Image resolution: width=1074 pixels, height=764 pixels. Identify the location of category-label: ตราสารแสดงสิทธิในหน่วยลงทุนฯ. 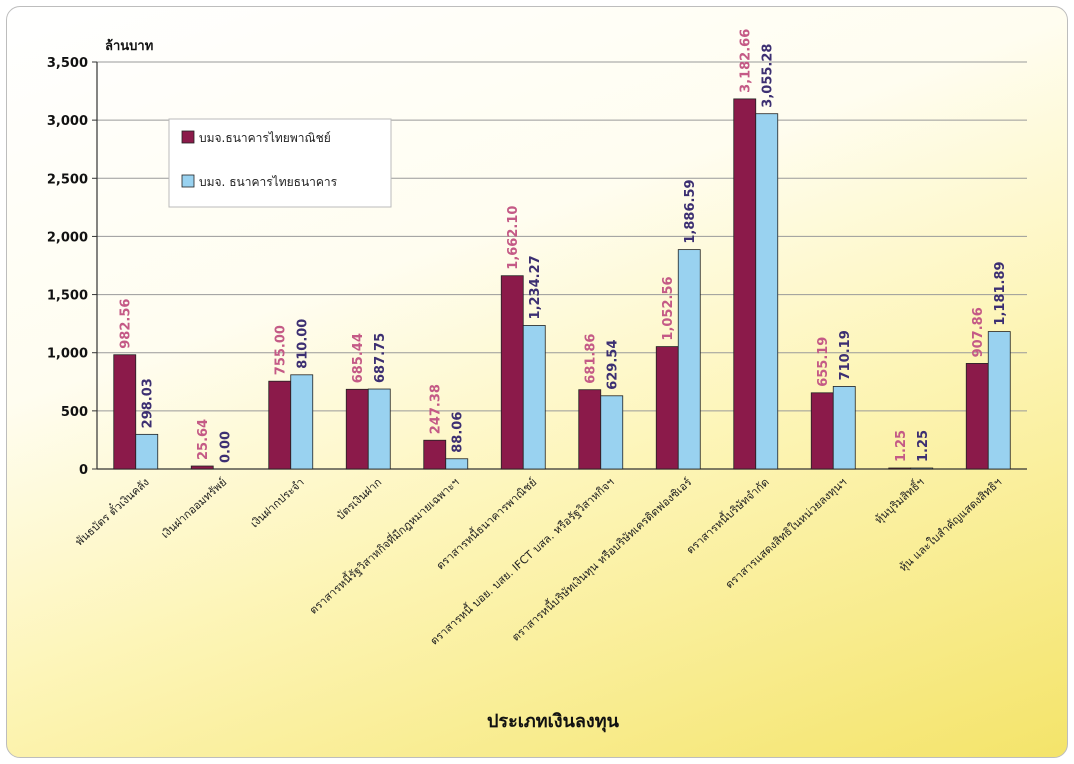
(786, 534).